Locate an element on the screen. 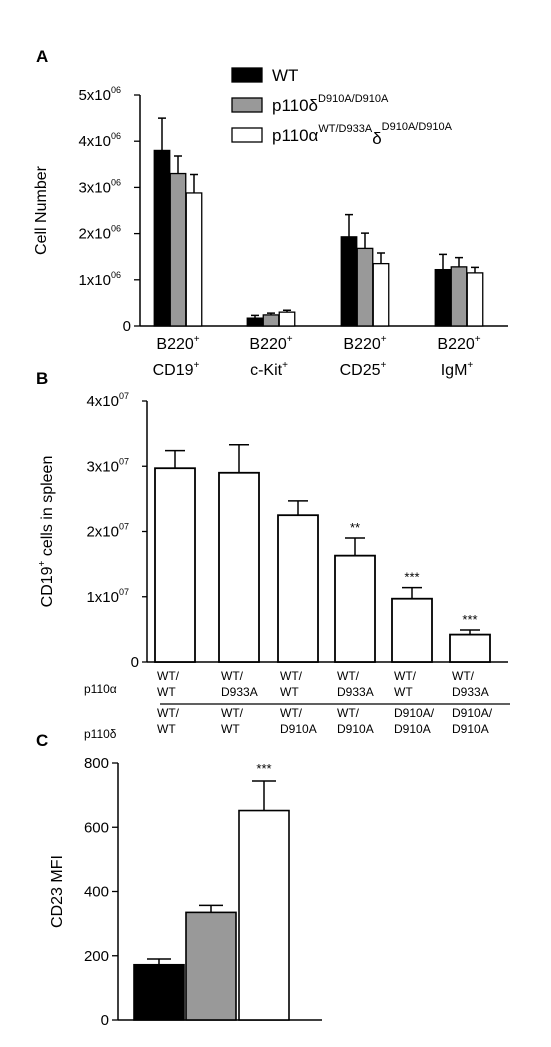 The width and height of the screenshot is (551, 1047). panel-b-alpha-line1-1: WT/ is located at coordinates (232, 676).